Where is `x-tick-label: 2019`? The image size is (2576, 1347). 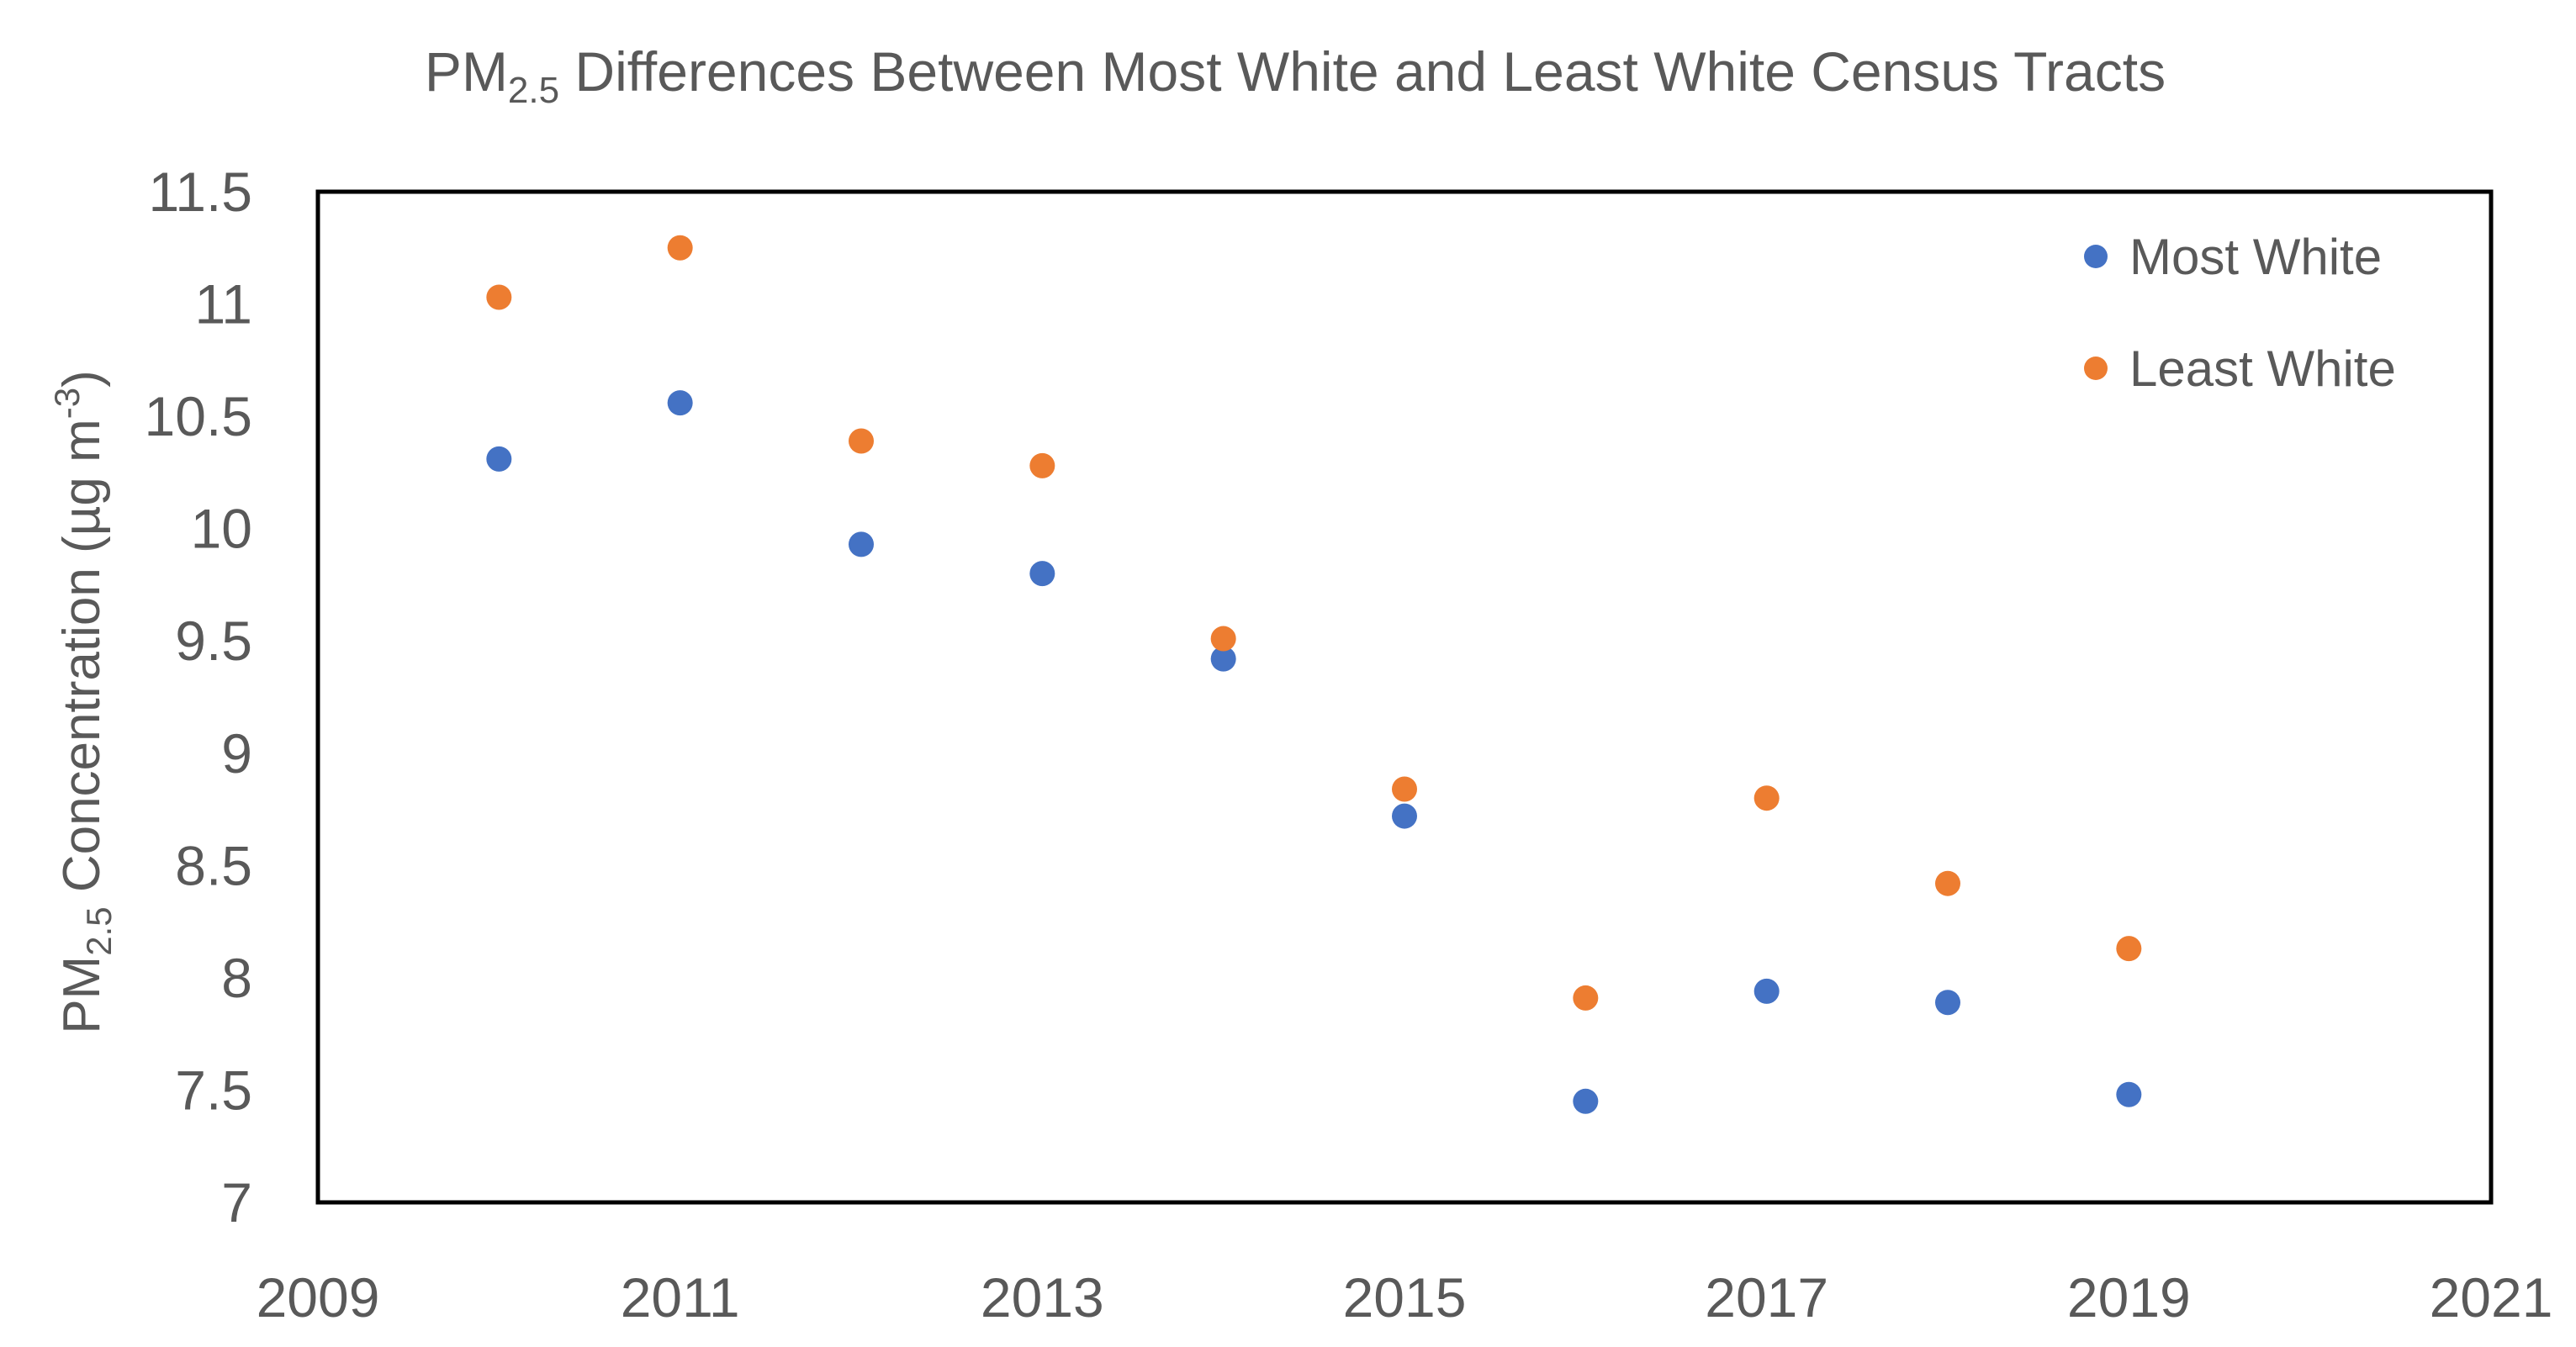 x-tick-label: 2019 is located at coordinates (2129, 1297).